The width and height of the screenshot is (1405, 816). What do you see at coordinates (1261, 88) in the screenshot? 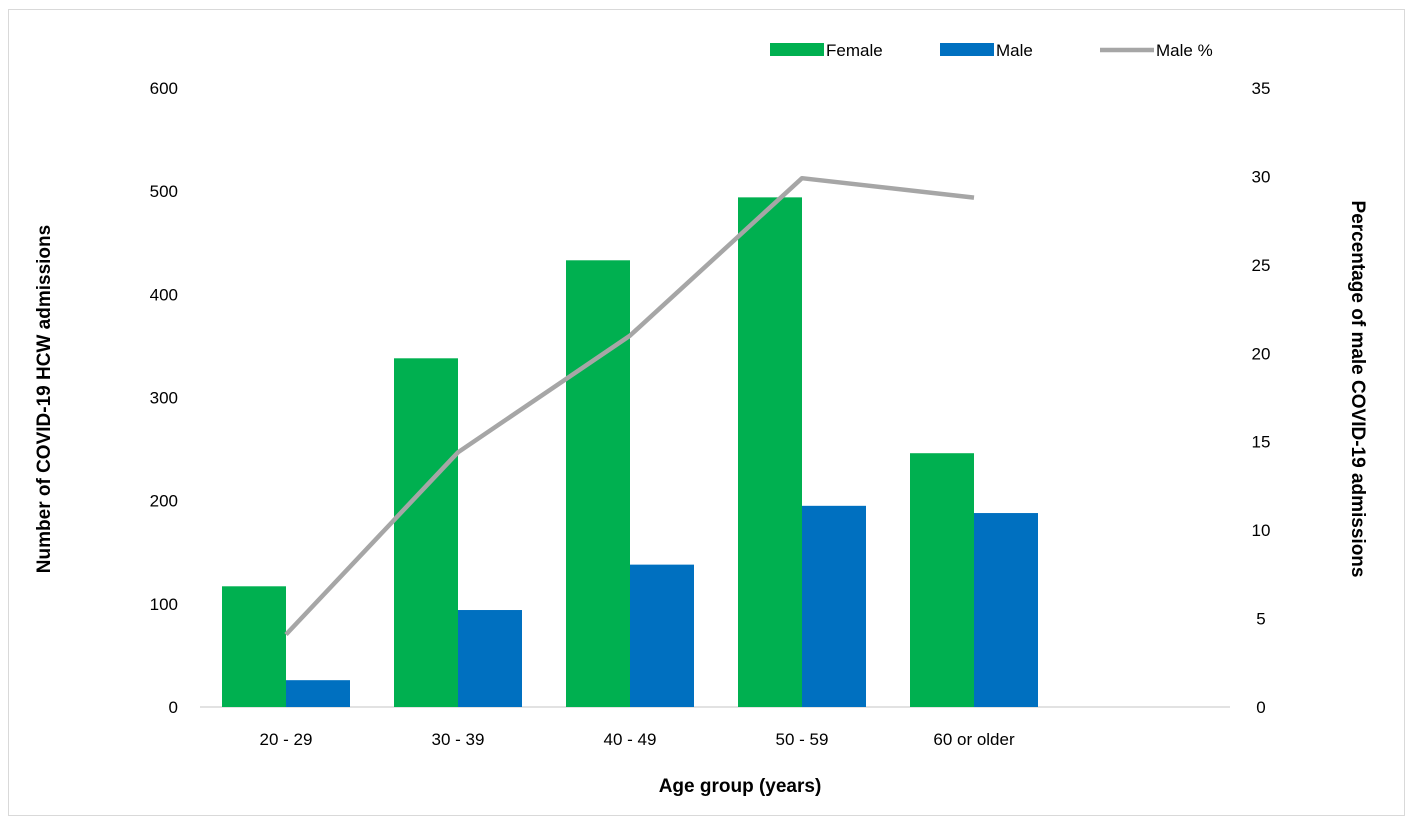
I see `y2-tick-label: 35` at bounding box center [1261, 88].